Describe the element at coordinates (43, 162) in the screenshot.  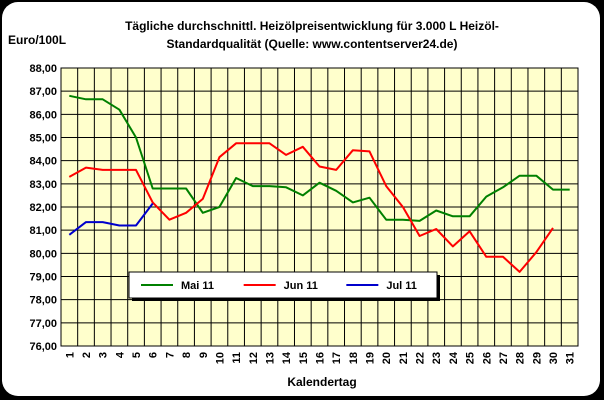
I see `y-tick-label: 84,00` at that location.